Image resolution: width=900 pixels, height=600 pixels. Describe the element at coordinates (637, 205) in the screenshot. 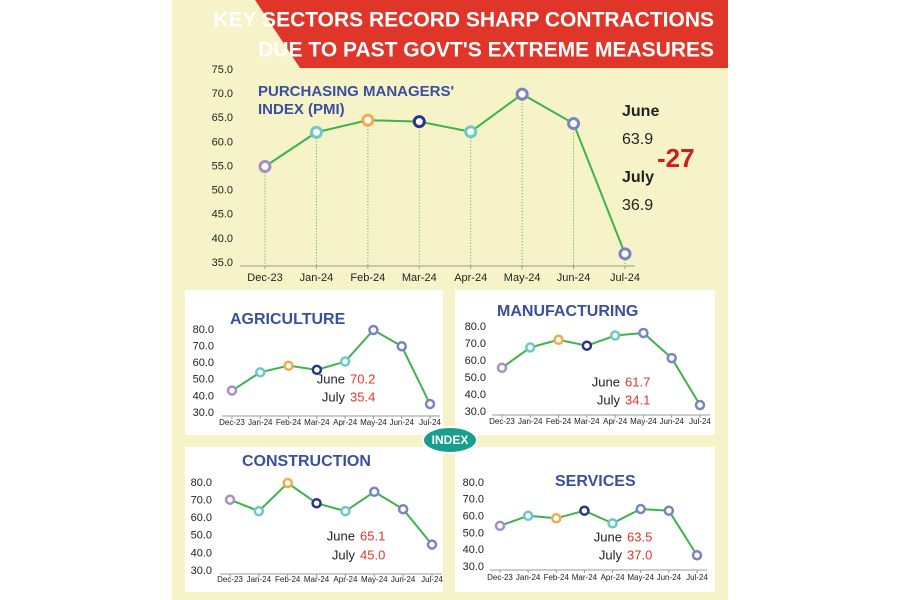

I see `annotation-value: 36.9` at that location.